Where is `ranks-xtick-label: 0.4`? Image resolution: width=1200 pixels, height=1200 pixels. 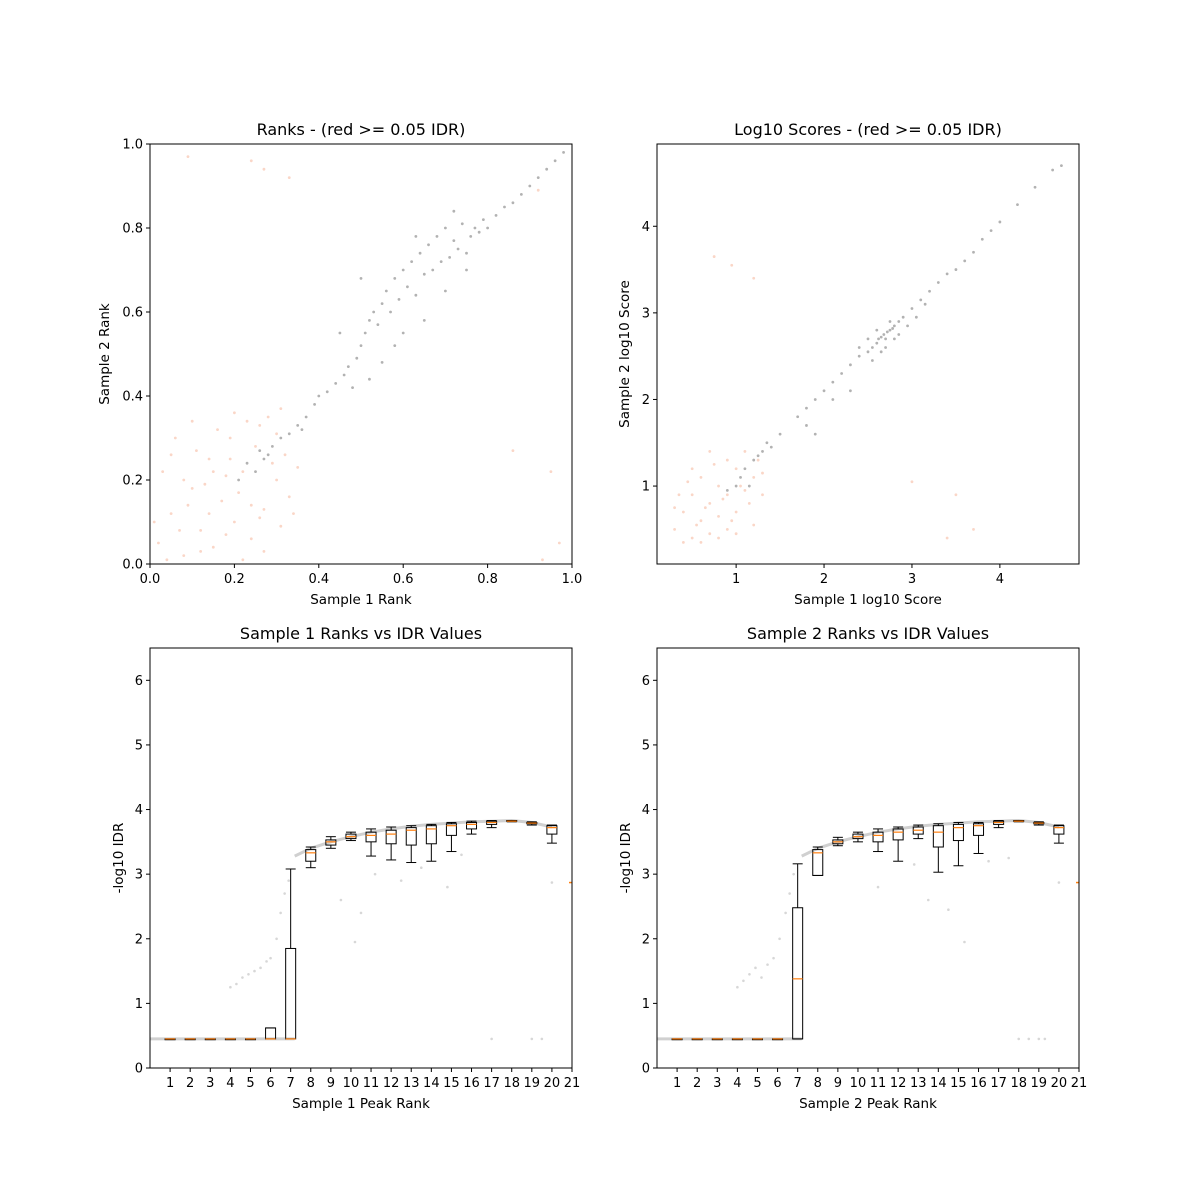
ranks-xtick-label: 0.4 is located at coordinates (318, 579).